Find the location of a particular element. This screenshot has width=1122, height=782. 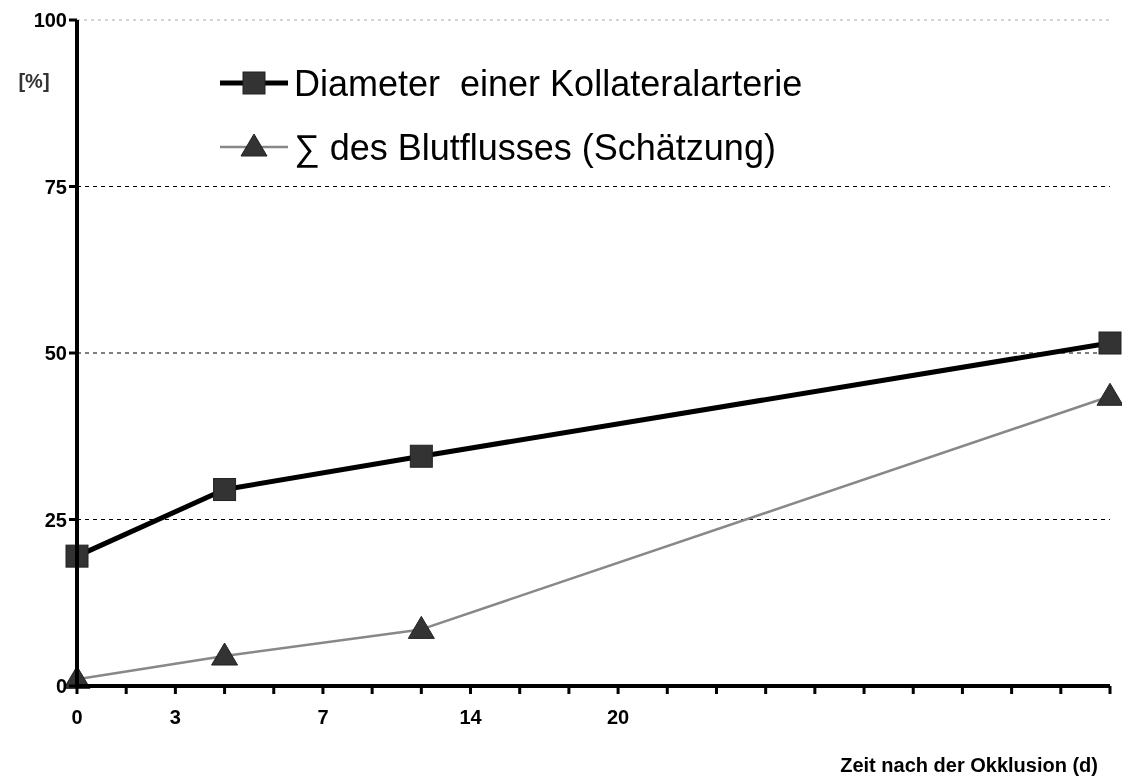

x-tick-label: 3 is located at coordinates (175, 717).